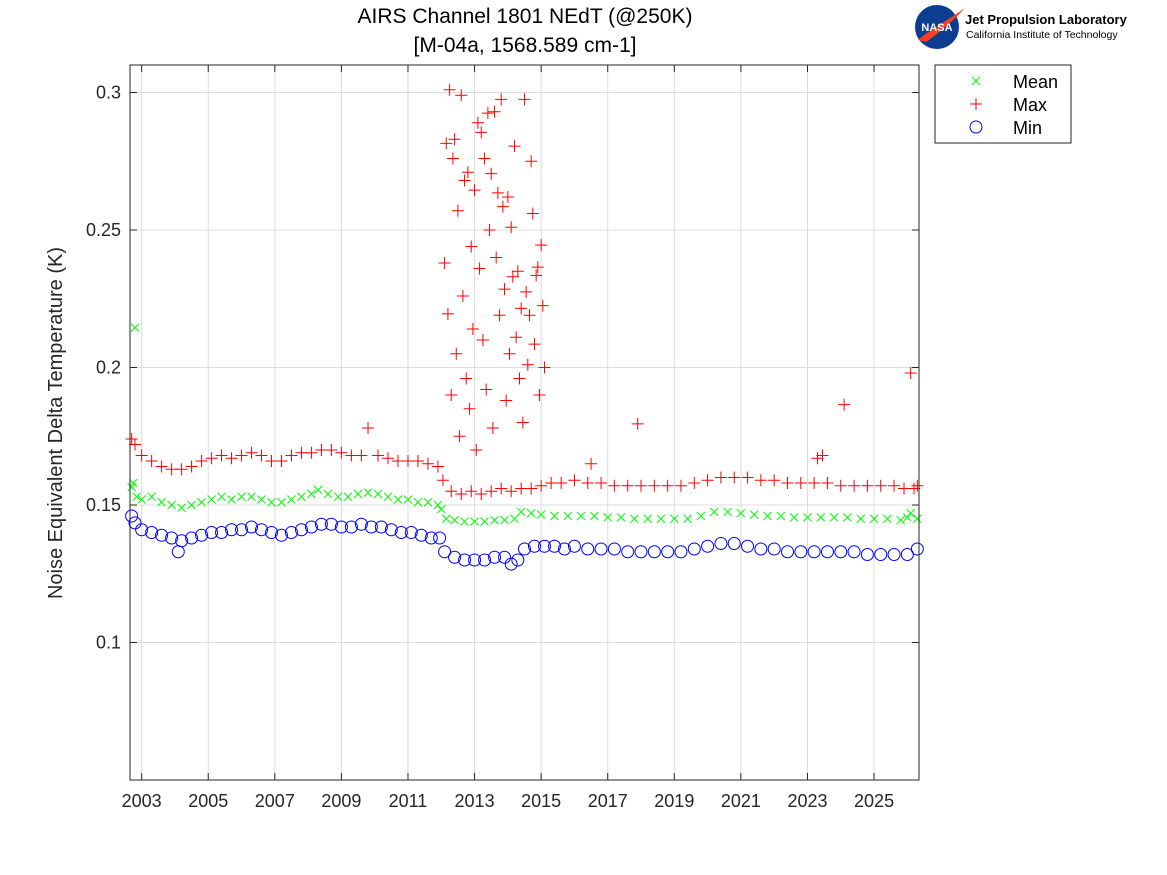 The height and width of the screenshot is (875, 1167). Describe the element at coordinates (524, 540) in the screenshot. I see `series-min` at that location.